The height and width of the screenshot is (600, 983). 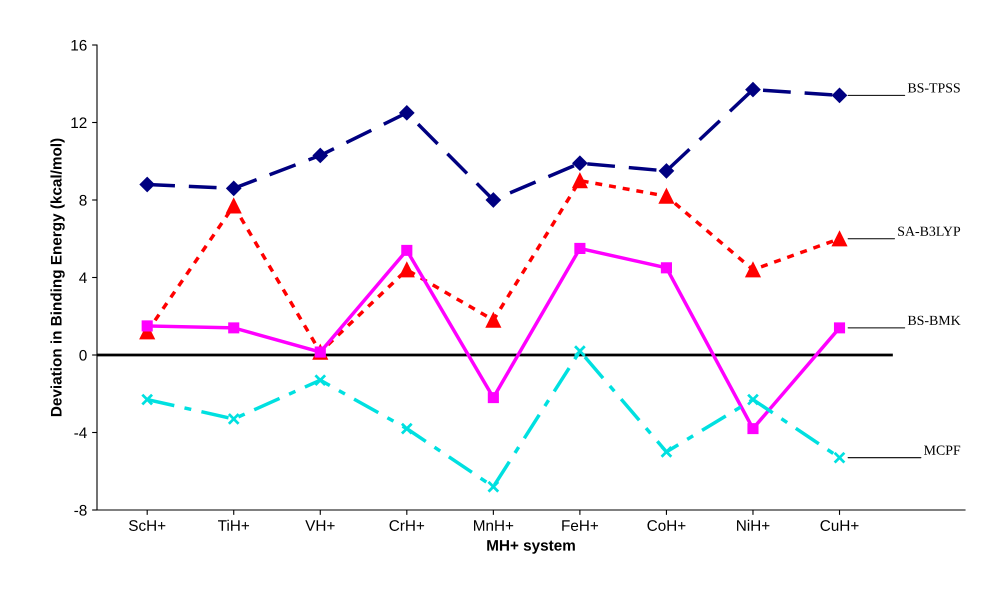 What do you see at coordinates (929, 231) in the screenshot?
I see `text: SA-B3LYP` at bounding box center [929, 231].